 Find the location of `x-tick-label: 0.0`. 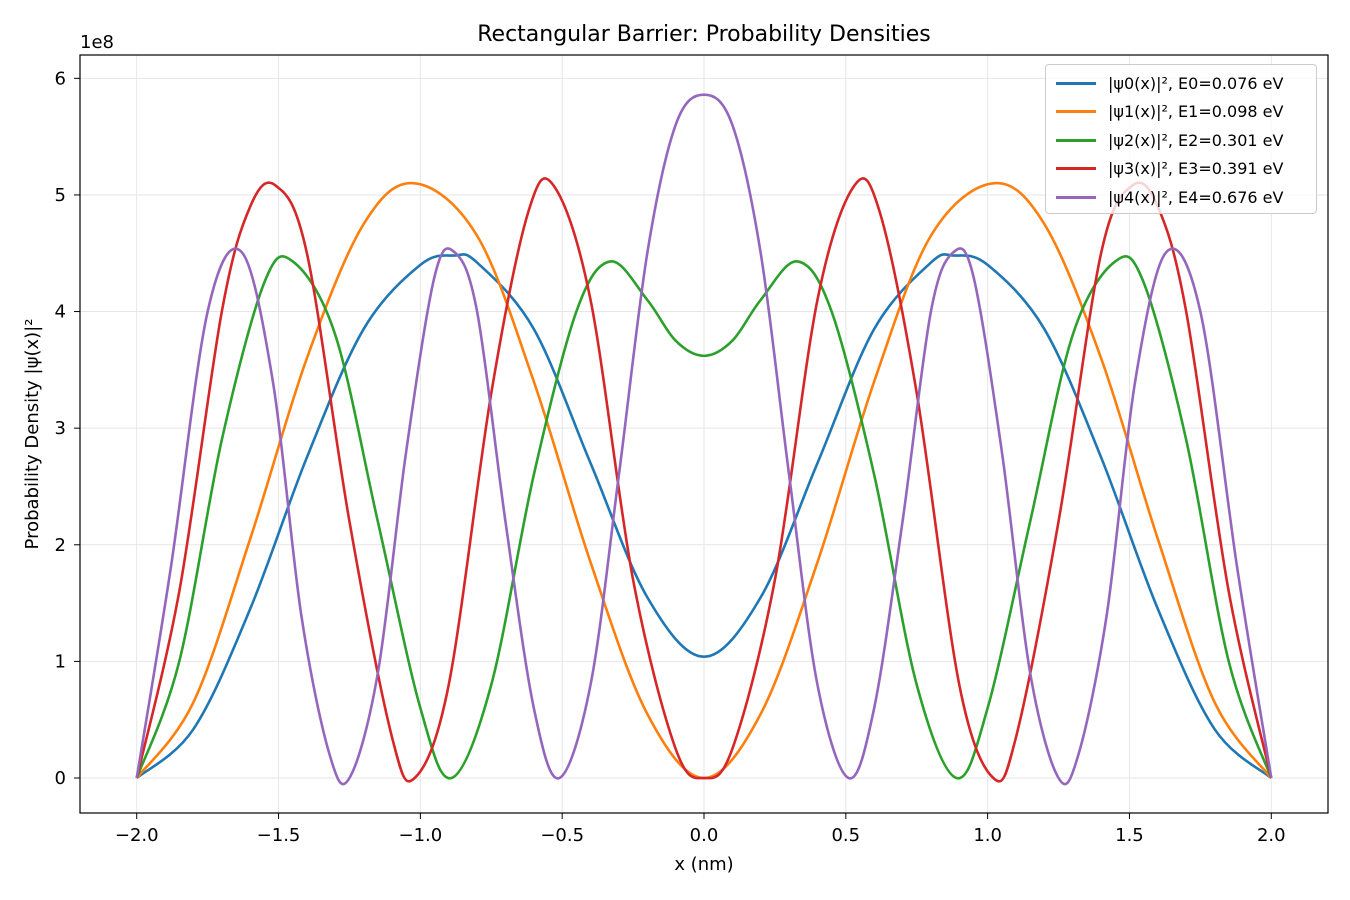

x-tick-label: 0.0 is located at coordinates (704, 835).